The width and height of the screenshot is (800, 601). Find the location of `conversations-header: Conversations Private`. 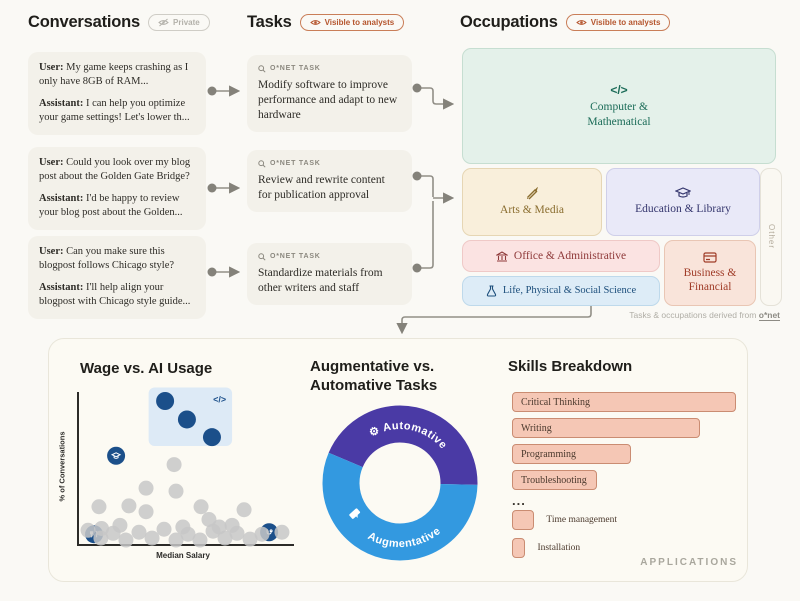

conversations-header: Conversations Private is located at coordinates (119, 22).